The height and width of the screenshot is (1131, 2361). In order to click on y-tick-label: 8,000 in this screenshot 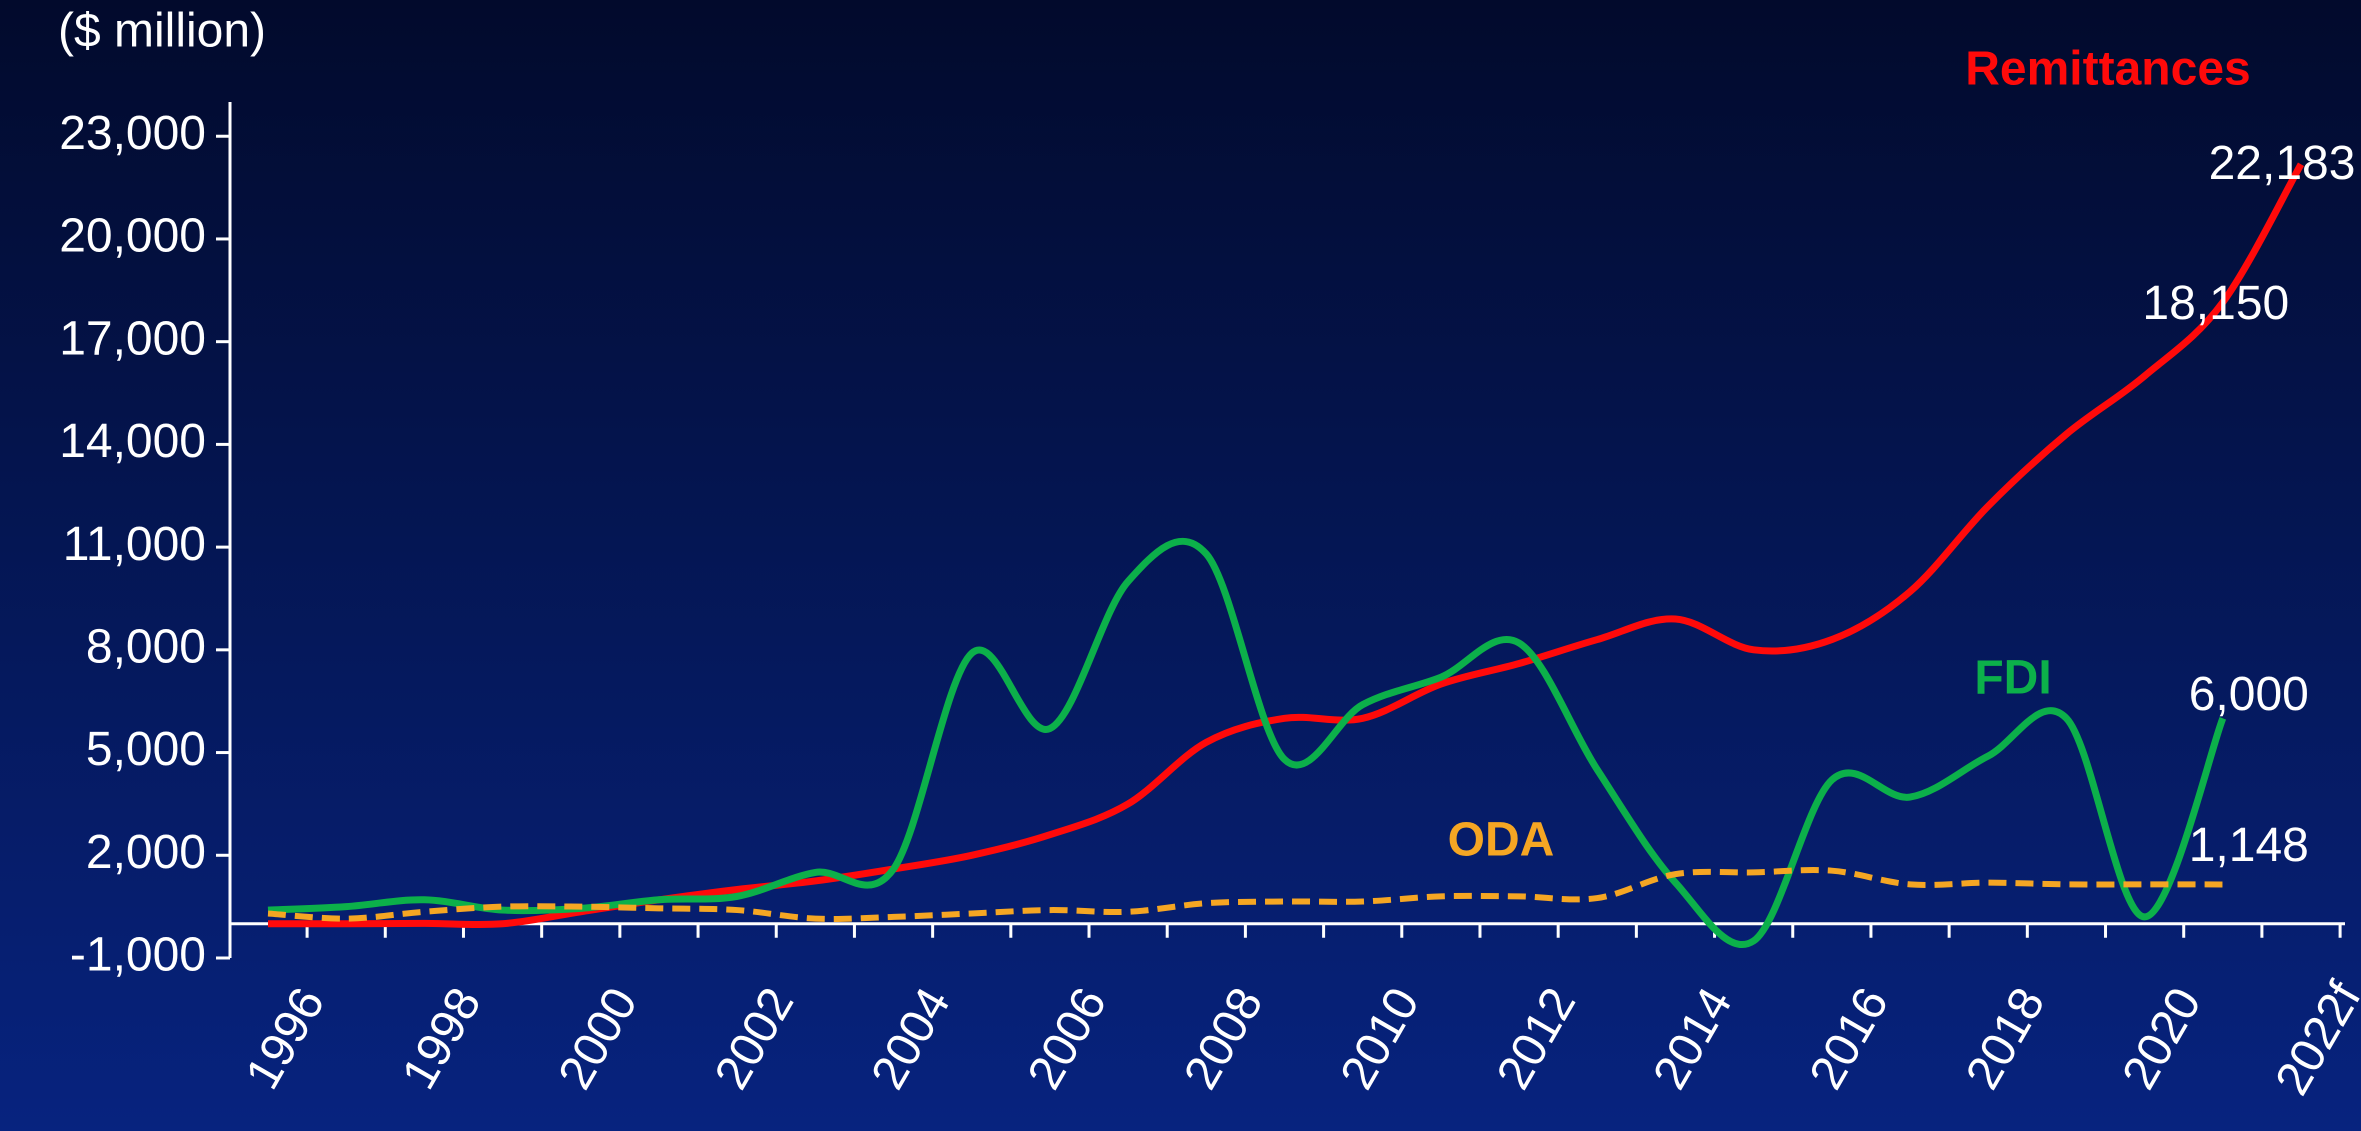, I will do `click(146, 647)`.